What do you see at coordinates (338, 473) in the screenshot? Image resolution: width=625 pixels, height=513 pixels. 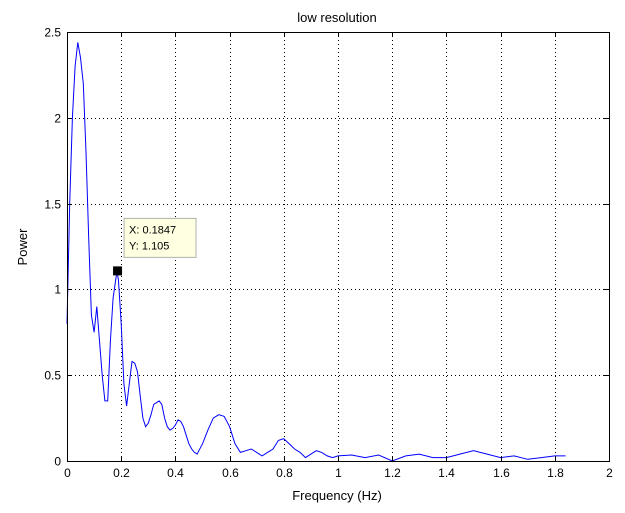 I see `x-tick-label: 1` at bounding box center [338, 473].